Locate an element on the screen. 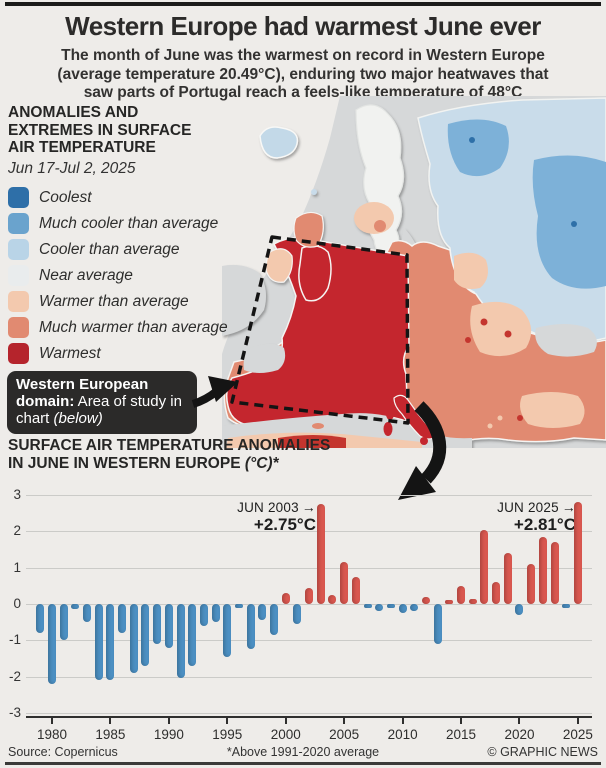 Image resolution: width=606 pixels, height=768 pixels. legend-item: Near average is located at coordinates (115, 276).